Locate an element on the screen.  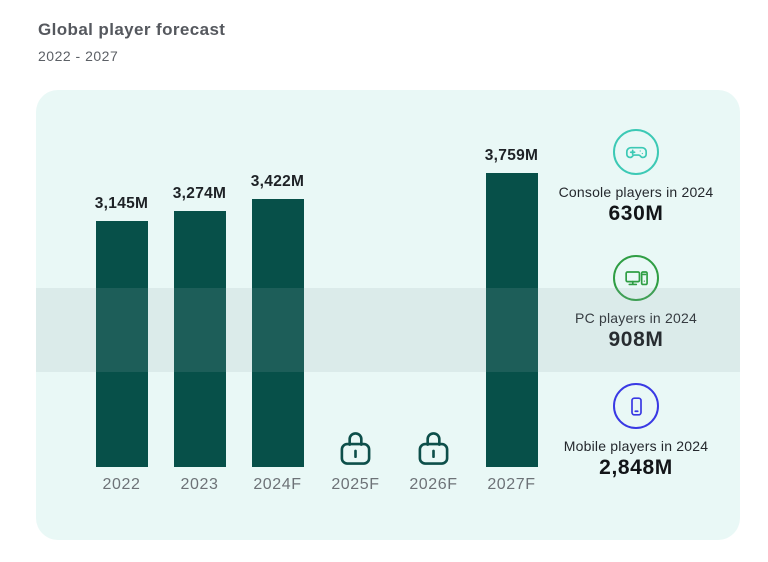
stat-console: Console players in 2024 630M is located at coordinates (636, 177).